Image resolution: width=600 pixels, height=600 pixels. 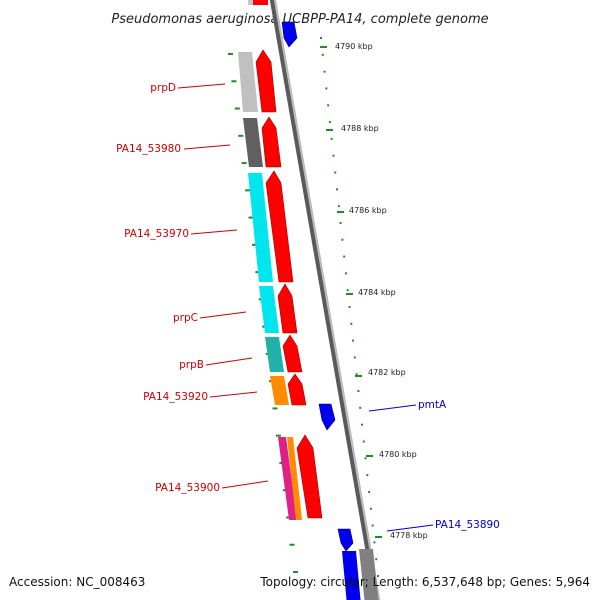 I want to click on cog-block-PA14_53900-a, so click(x=287, y=478).